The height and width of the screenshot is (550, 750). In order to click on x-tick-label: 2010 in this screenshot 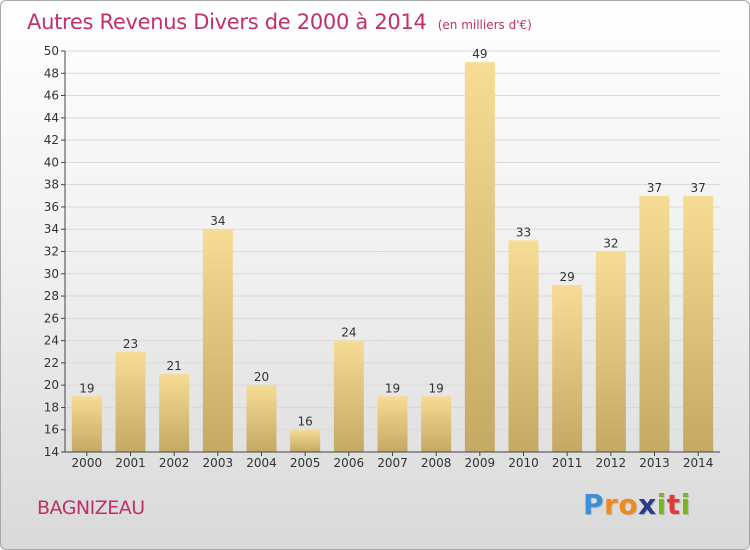, I will do `click(523, 463)`.